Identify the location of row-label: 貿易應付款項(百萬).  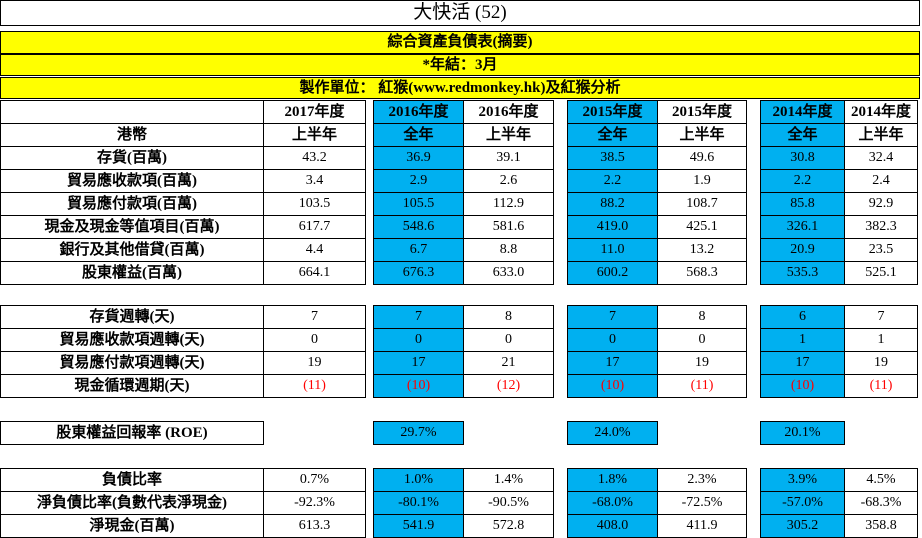
(132, 204).